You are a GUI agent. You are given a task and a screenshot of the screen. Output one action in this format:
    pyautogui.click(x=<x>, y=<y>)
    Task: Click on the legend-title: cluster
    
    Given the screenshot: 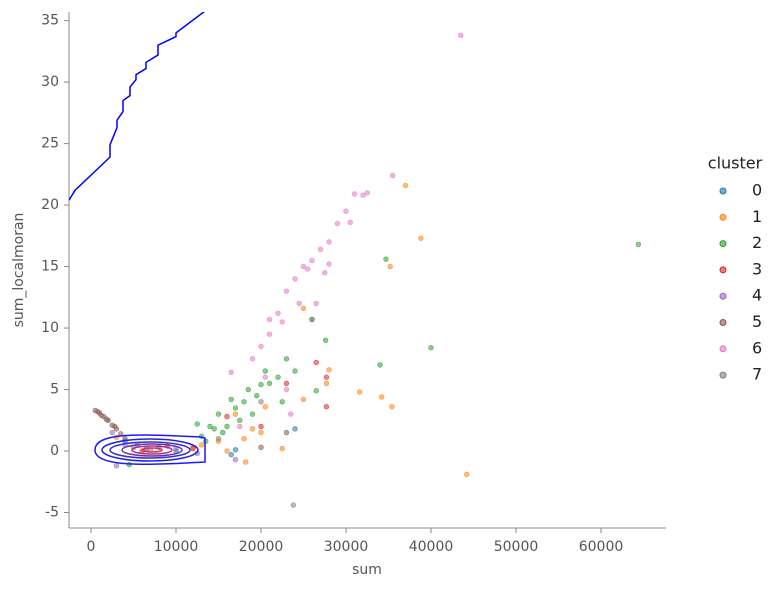 What is the action you would take?
    pyautogui.click(x=735, y=163)
    